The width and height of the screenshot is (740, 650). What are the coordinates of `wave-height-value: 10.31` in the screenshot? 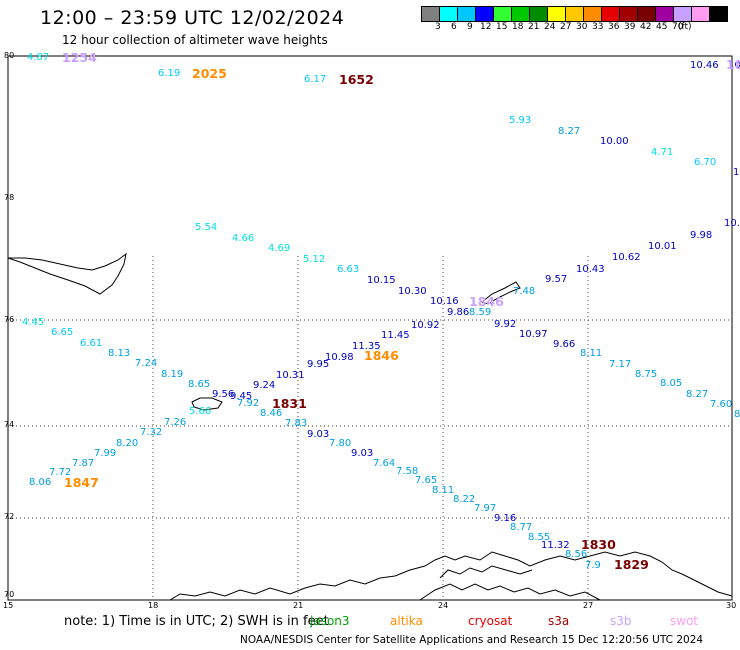 It's located at (290, 375).